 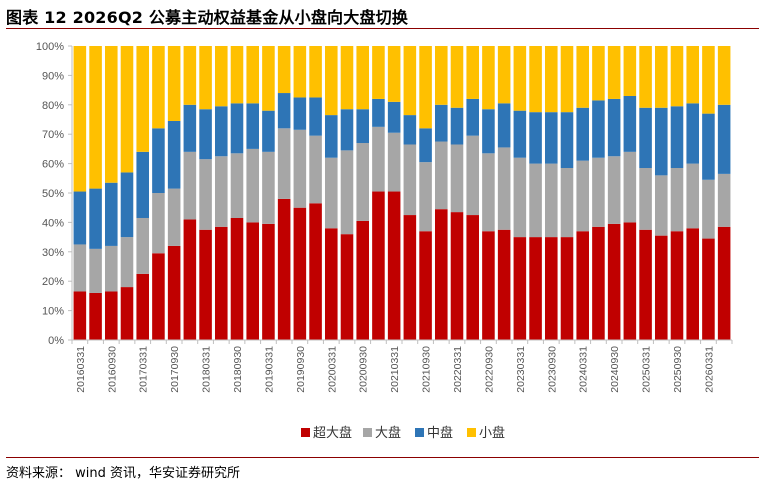 I want to click on y-tick-label: 60%, so click(x=53, y=165).